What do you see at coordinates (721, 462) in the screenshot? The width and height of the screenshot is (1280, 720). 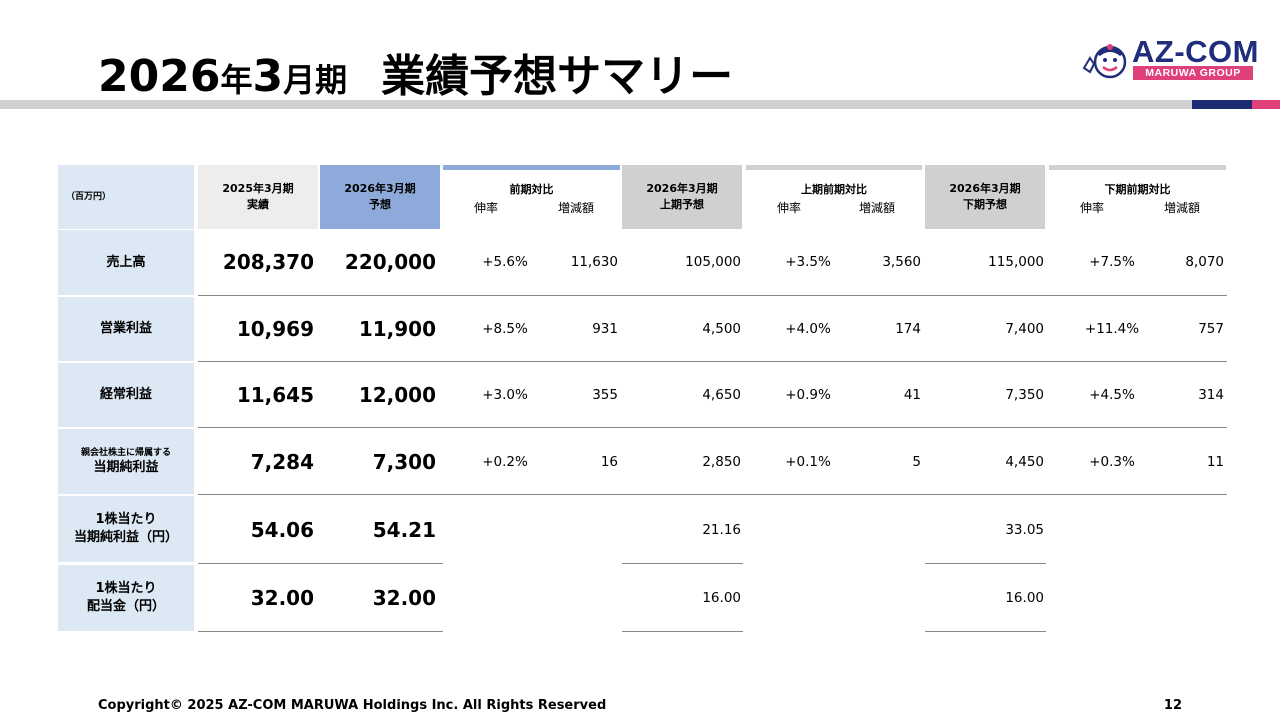 I see `cell-net-h1: 2,850` at bounding box center [721, 462].